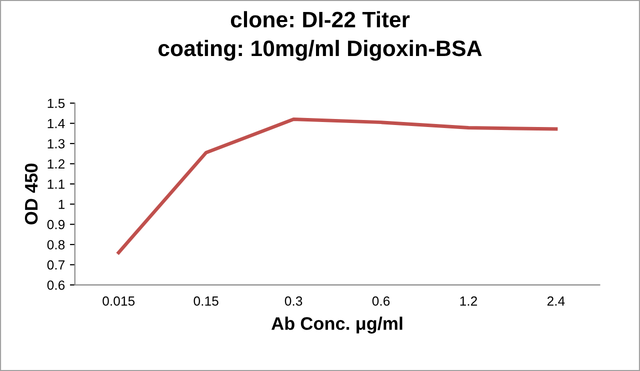  I want to click on x-tick-label: 0.6, so click(381, 301).